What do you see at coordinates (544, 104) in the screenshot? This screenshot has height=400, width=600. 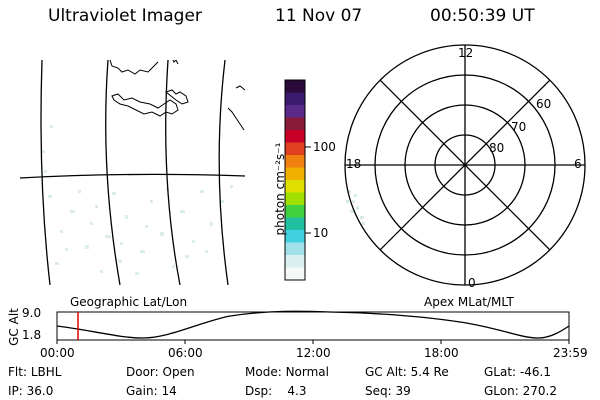 I see `polar-label-60: 60` at bounding box center [544, 104].